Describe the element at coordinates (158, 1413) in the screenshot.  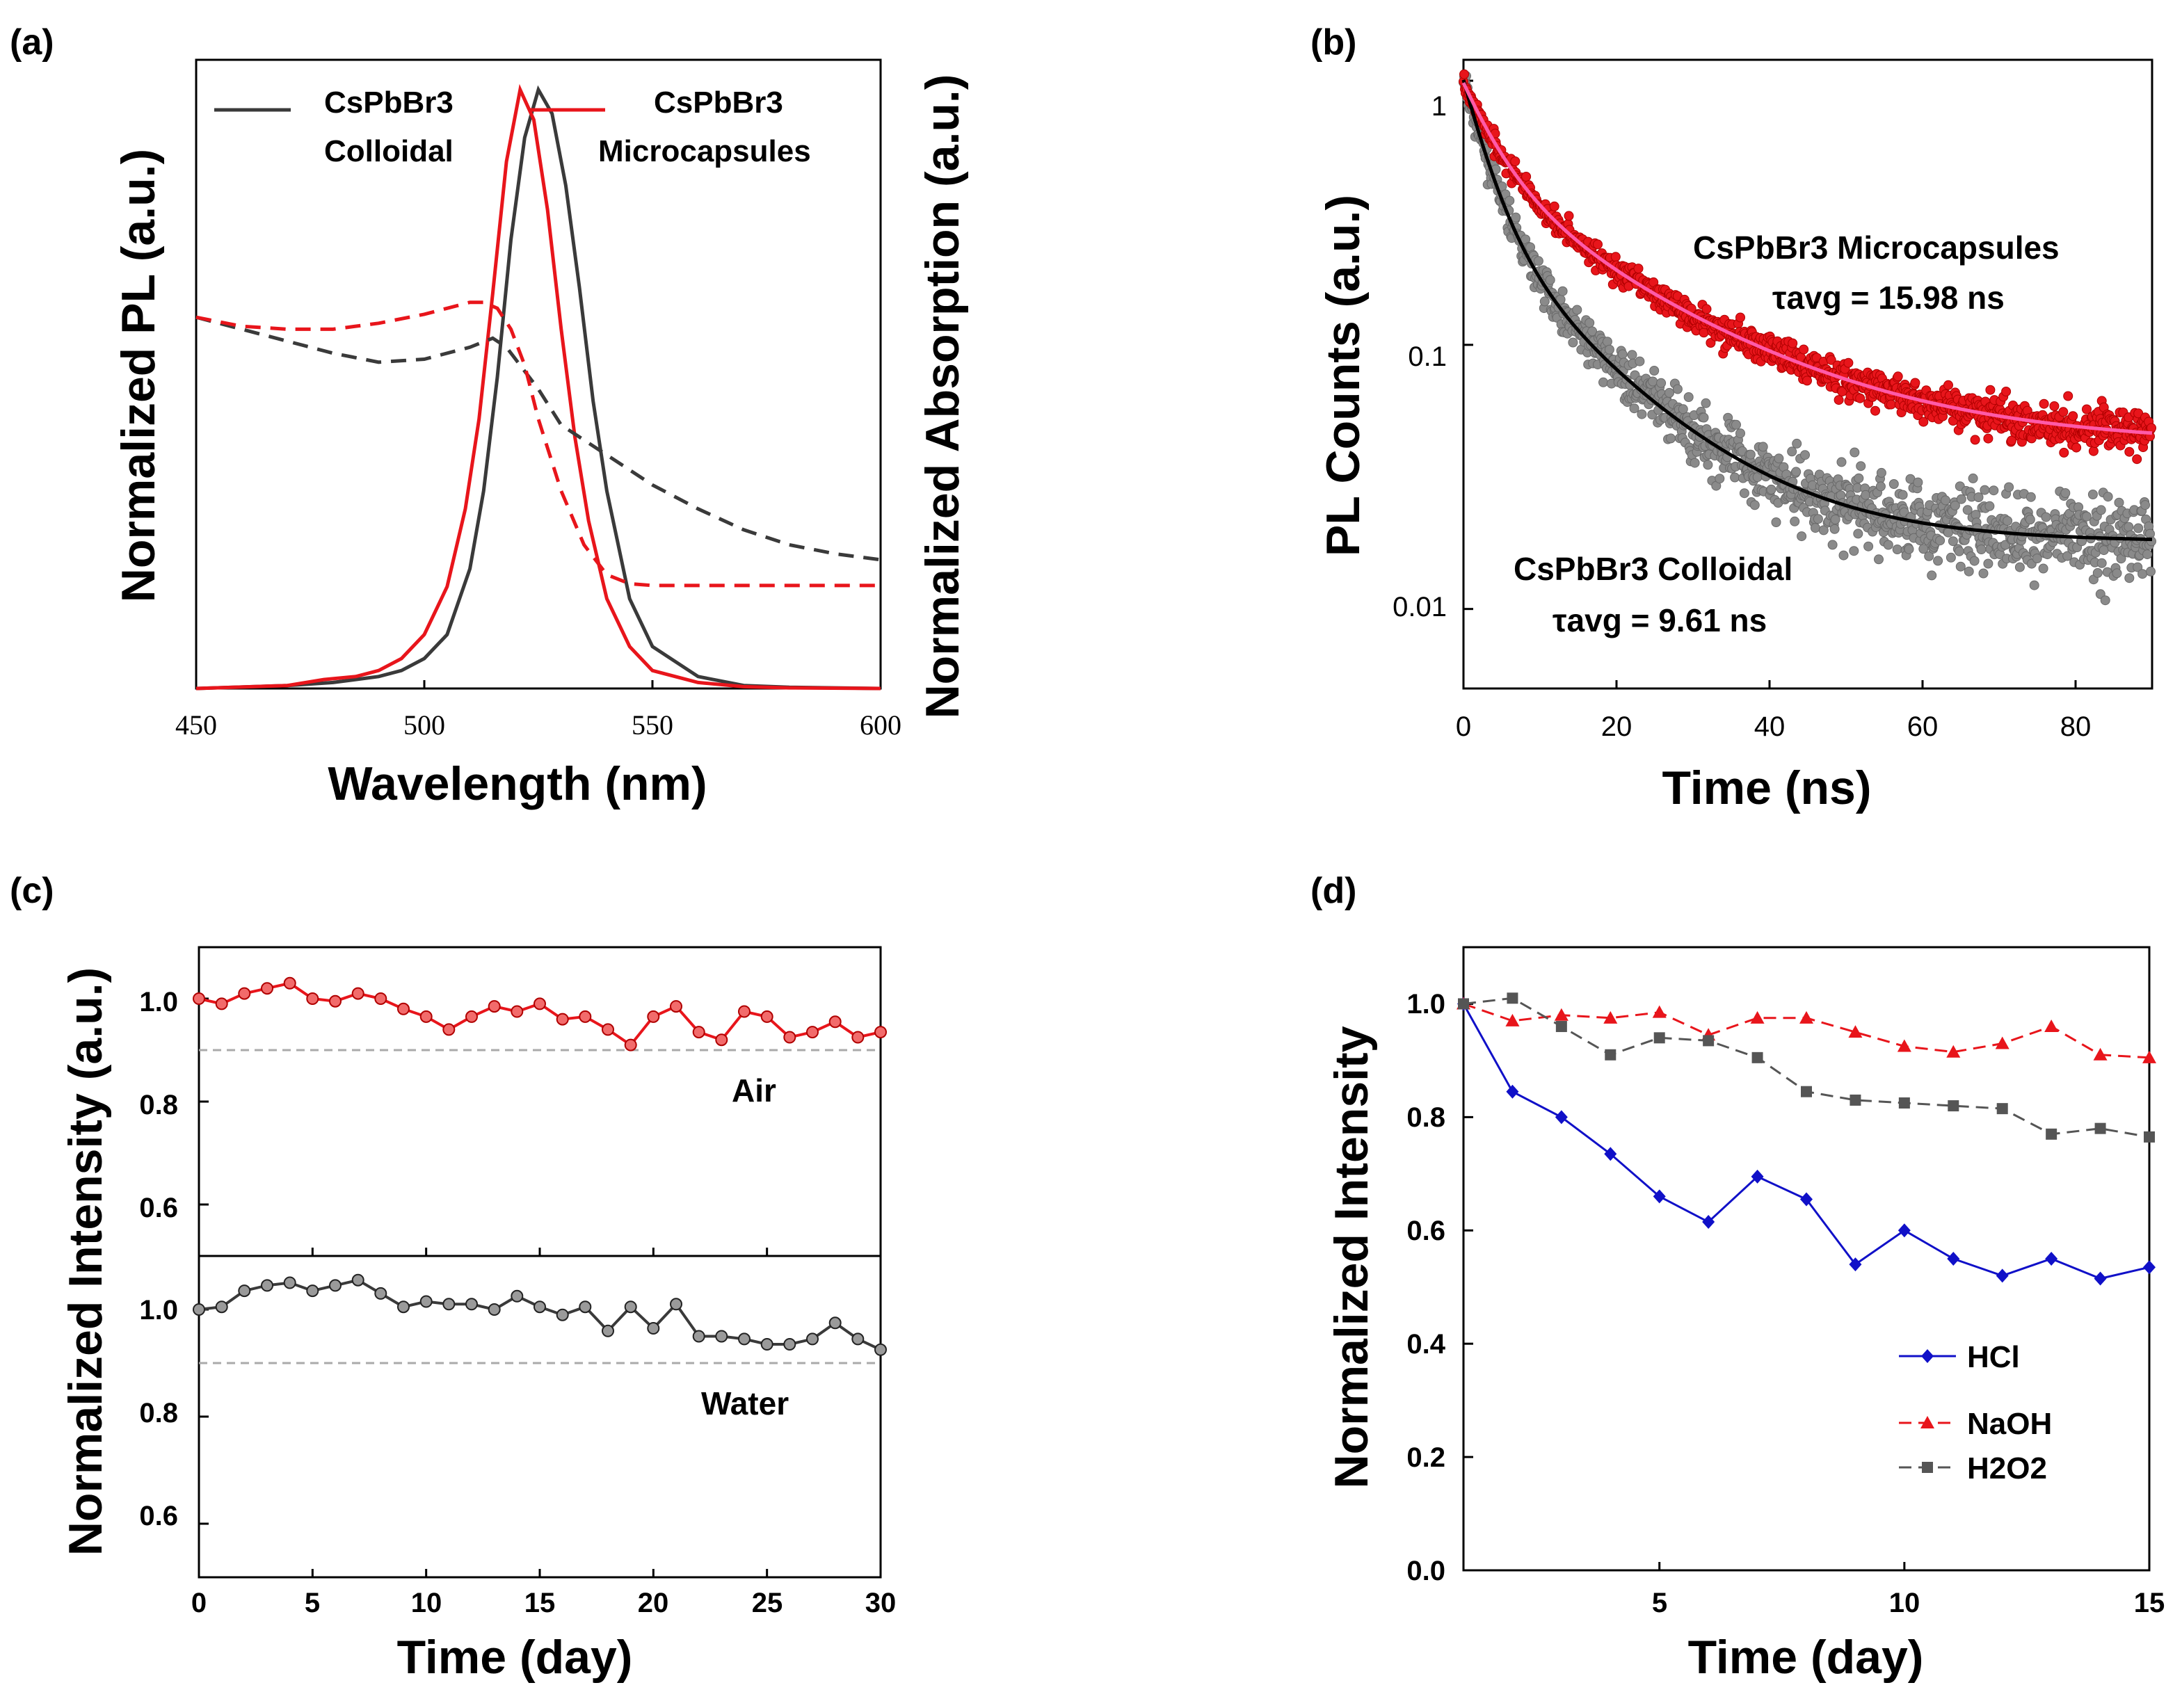
I see `panel-c-yticks-water: 1.0 0.8 0.6` at that location.